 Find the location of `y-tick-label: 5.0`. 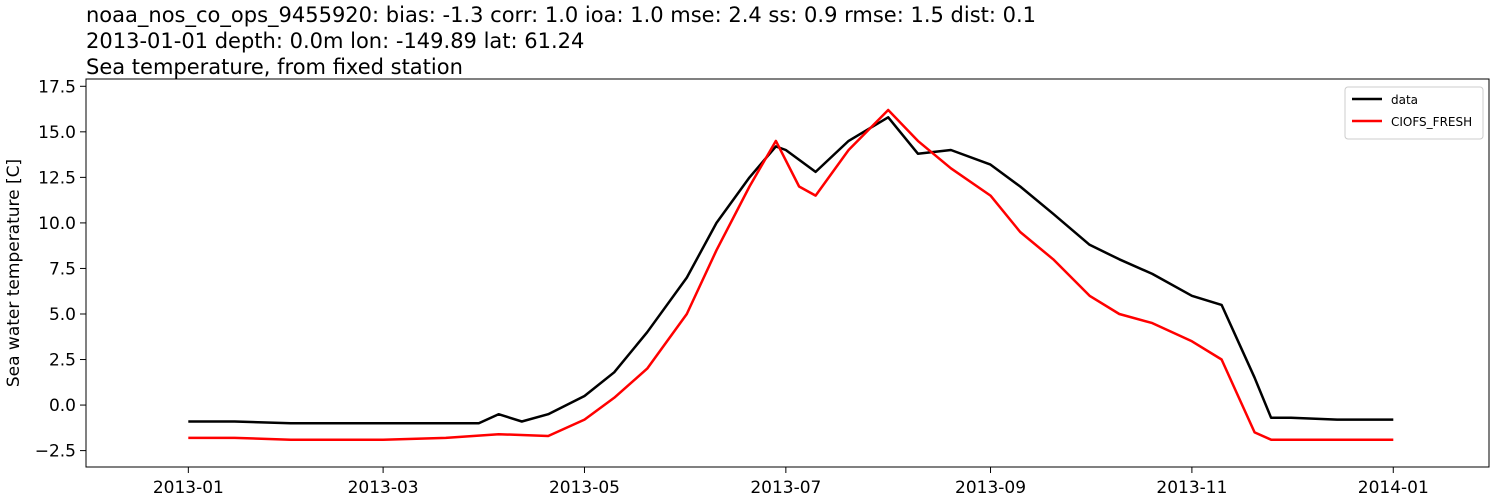

y-tick-label: 5.0 is located at coordinates (62, 315).